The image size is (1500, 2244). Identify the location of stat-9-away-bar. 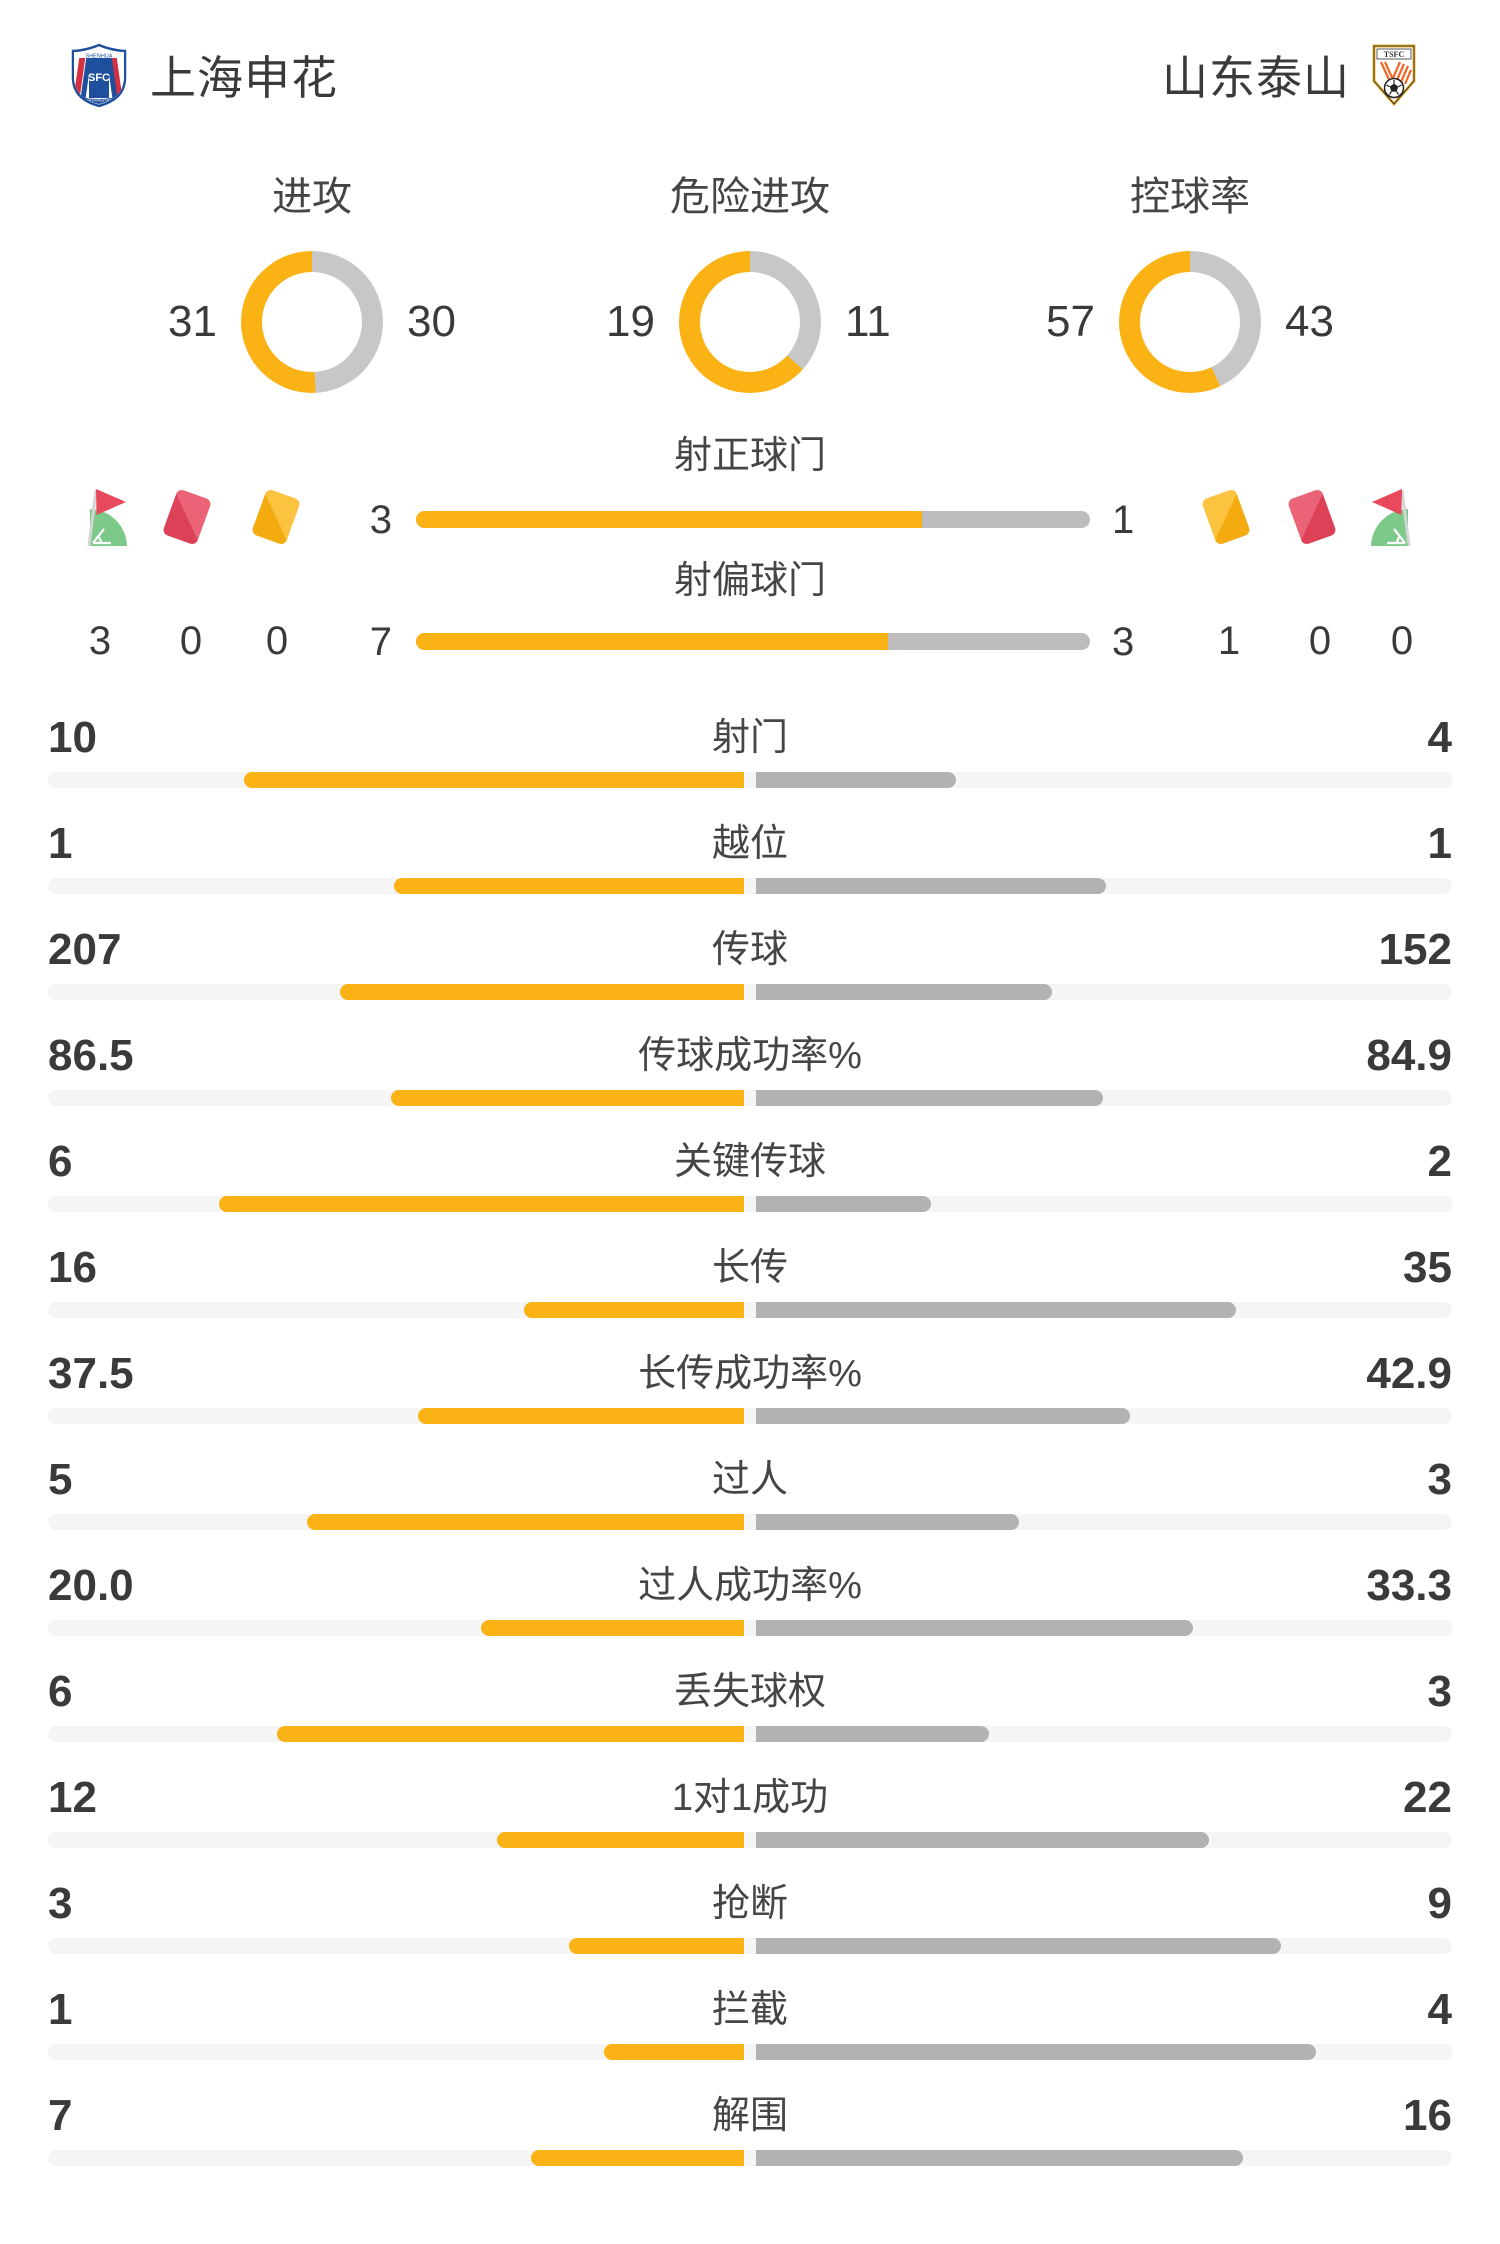
(873, 1734).